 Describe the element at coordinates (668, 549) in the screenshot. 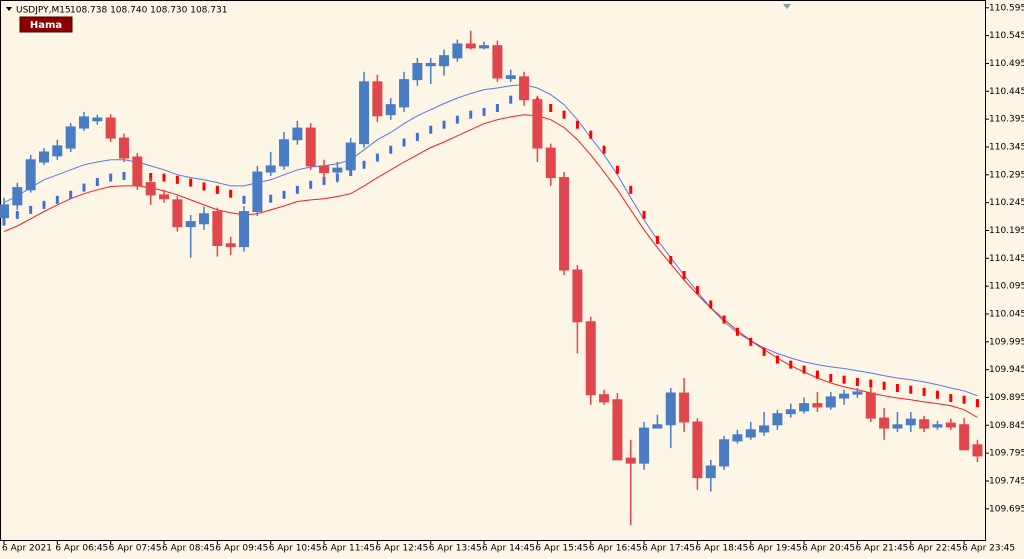

I see `x-tick-label: 6 Apr 17:45` at that location.